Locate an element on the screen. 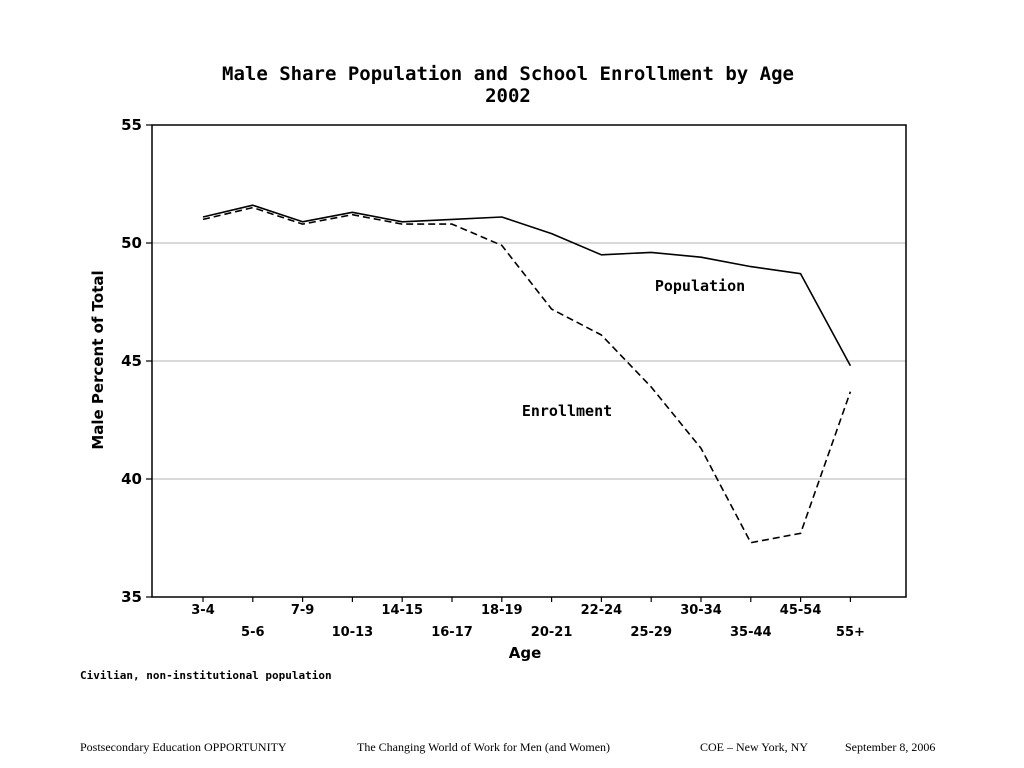  x-tick-label: 35-44 is located at coordinates (751, 632).